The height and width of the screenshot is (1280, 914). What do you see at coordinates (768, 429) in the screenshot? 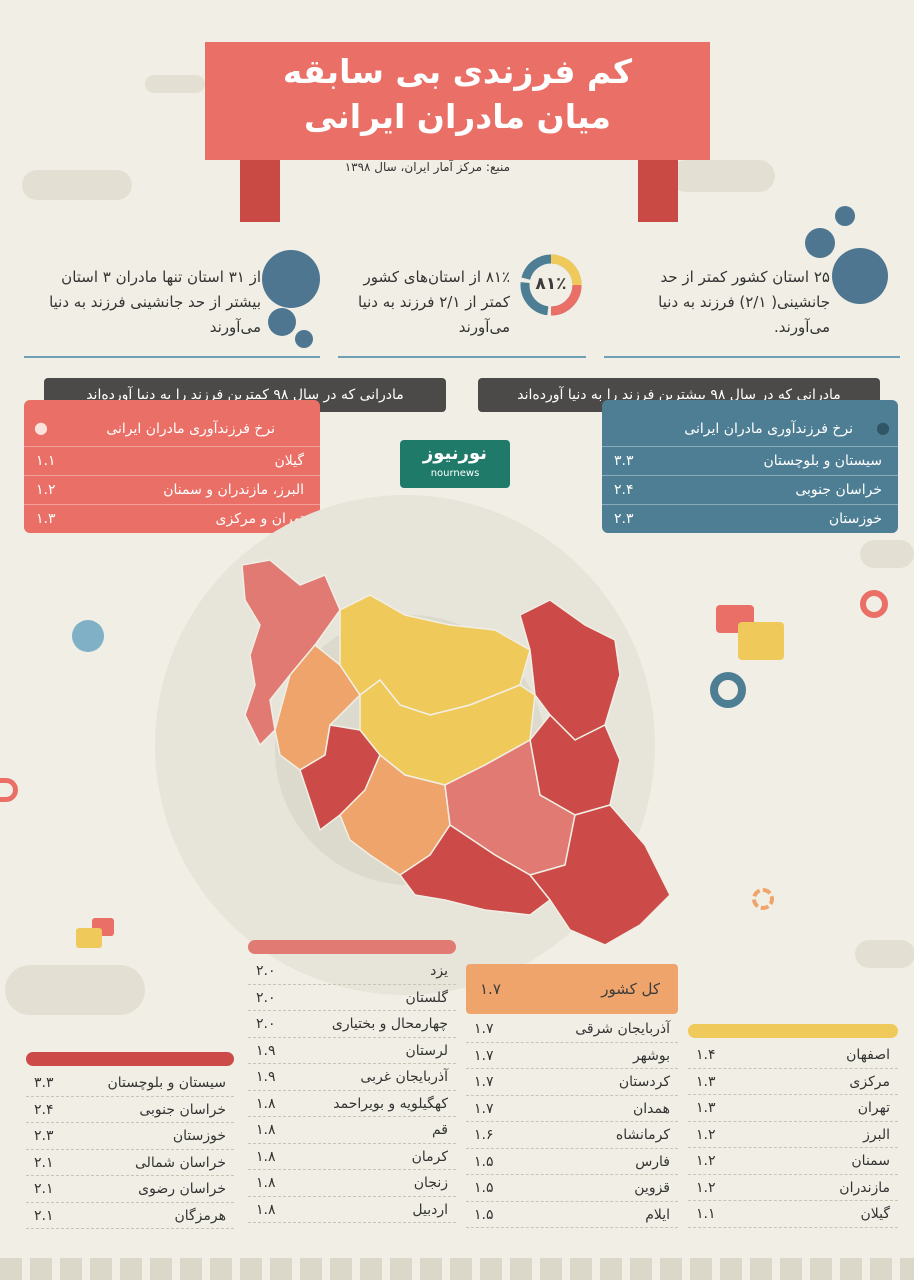
I see `highest-column-label: نرخ فرزندآوری مادران ایرانی` at bounding box center [768, 429].